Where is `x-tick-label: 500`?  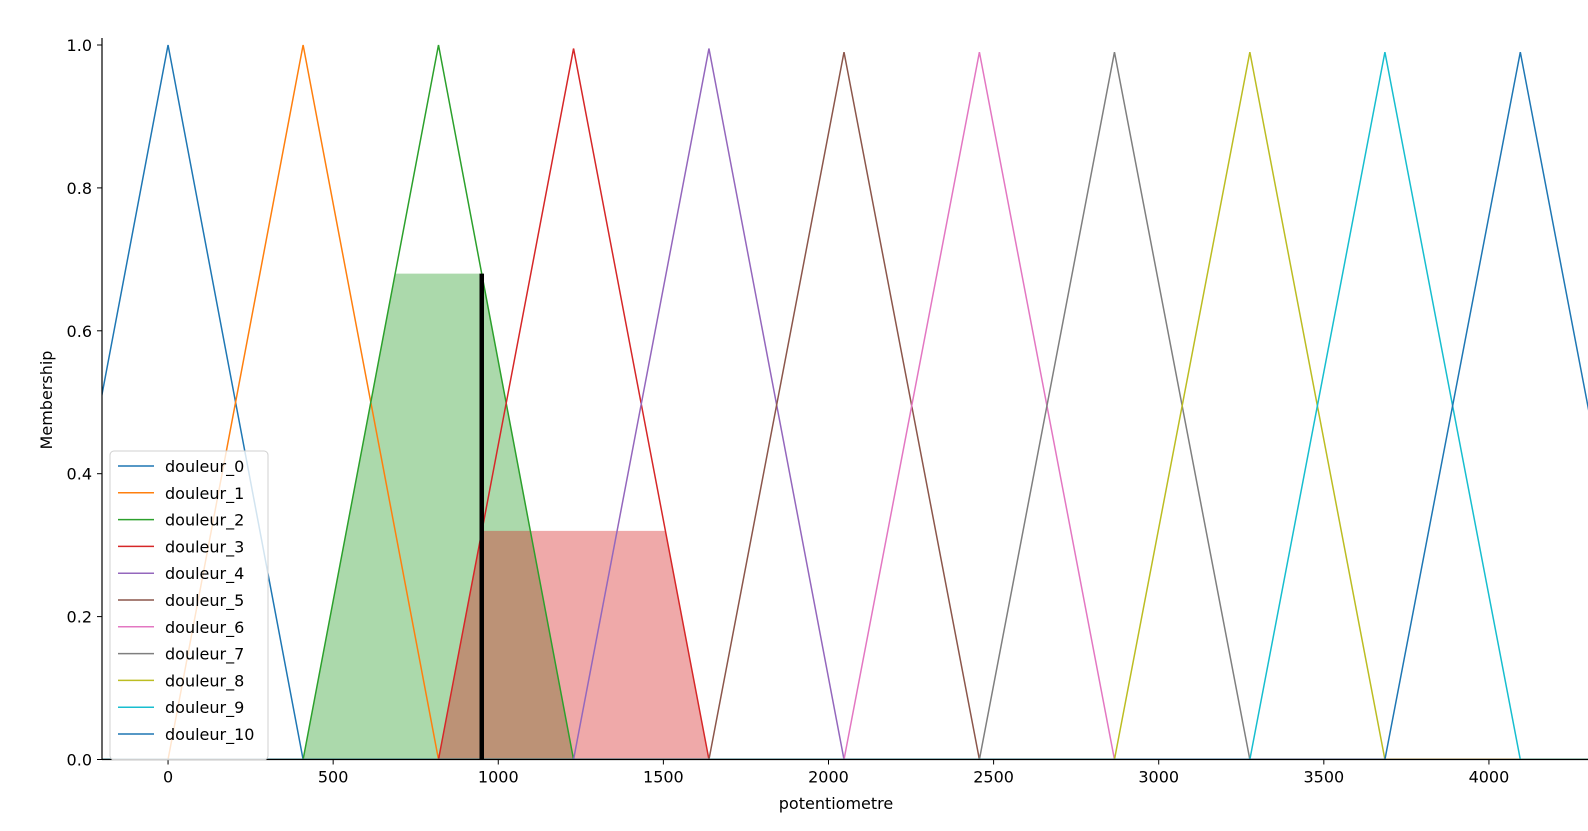 x-tick-label: 500 is located at coordinates (333, 777).